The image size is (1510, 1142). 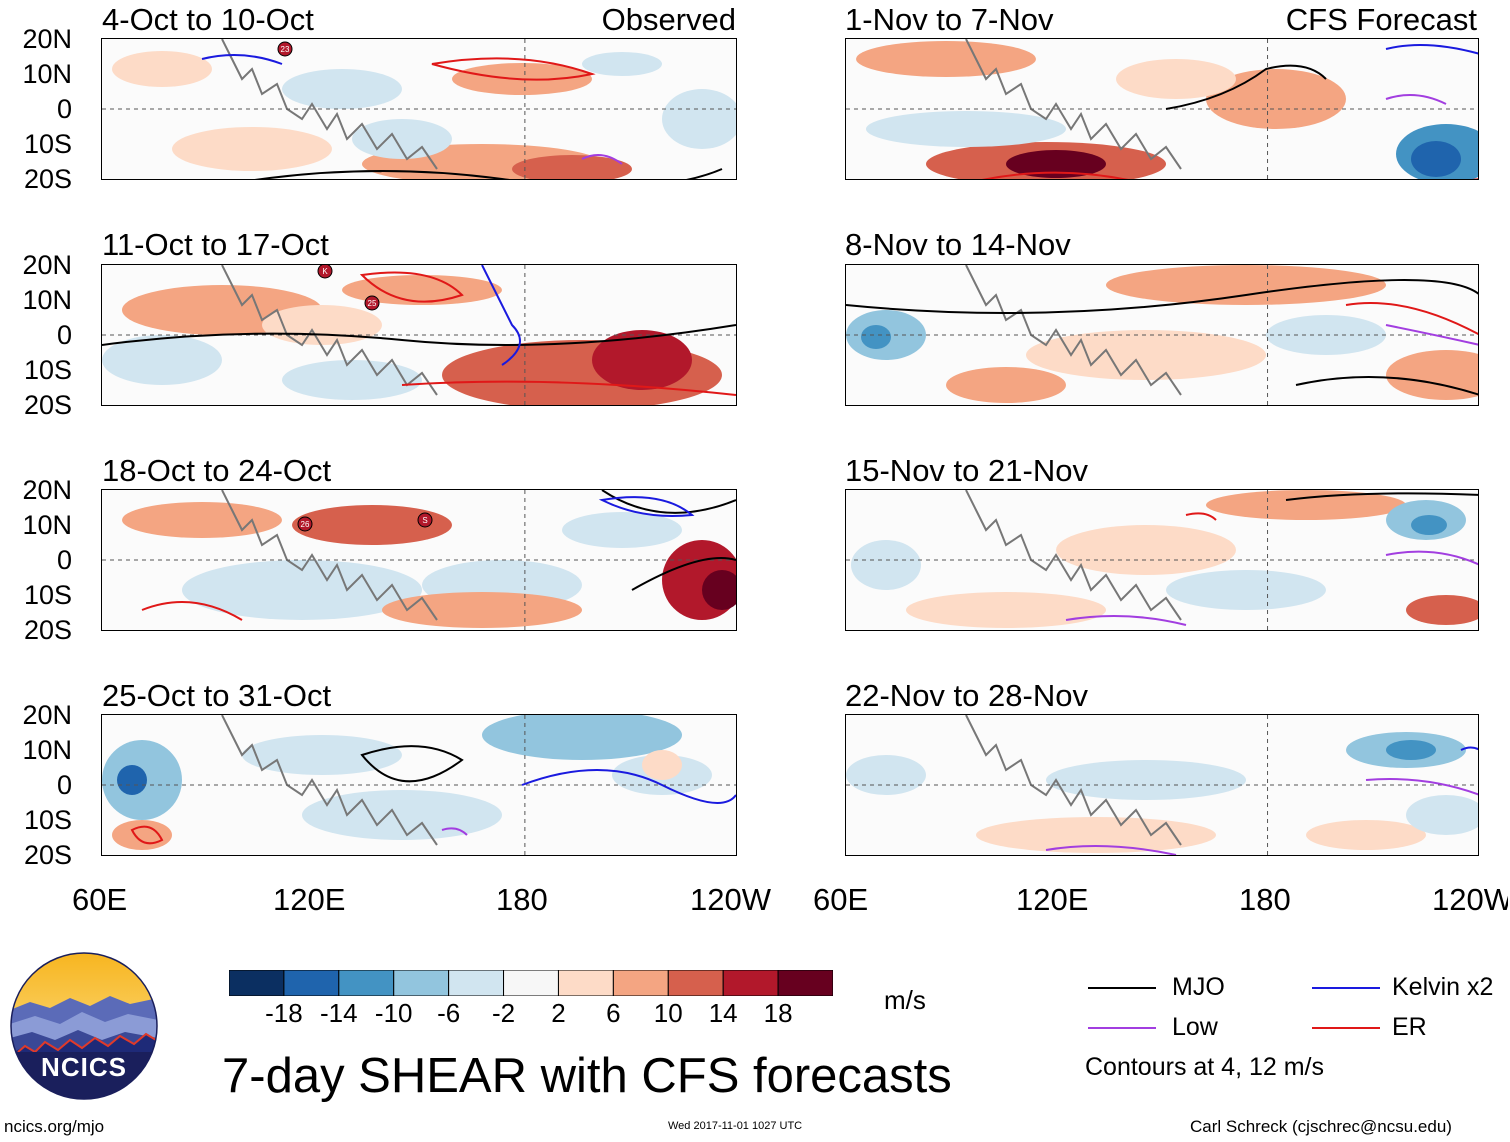 What do you see at coordinates (1346, 988) in the screenshot?
I see `legend-line-kelvin` at bounding box center [1346, 988].